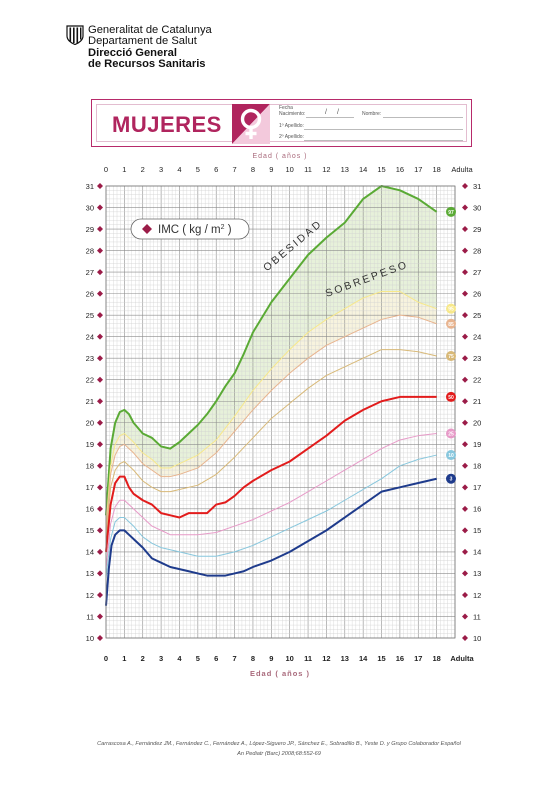 The height and width of the screenshot is (792, 558). Describe the element at coordinates (477, 466) in the screenshot. I see `y-tick-label-right: 18` at that location.